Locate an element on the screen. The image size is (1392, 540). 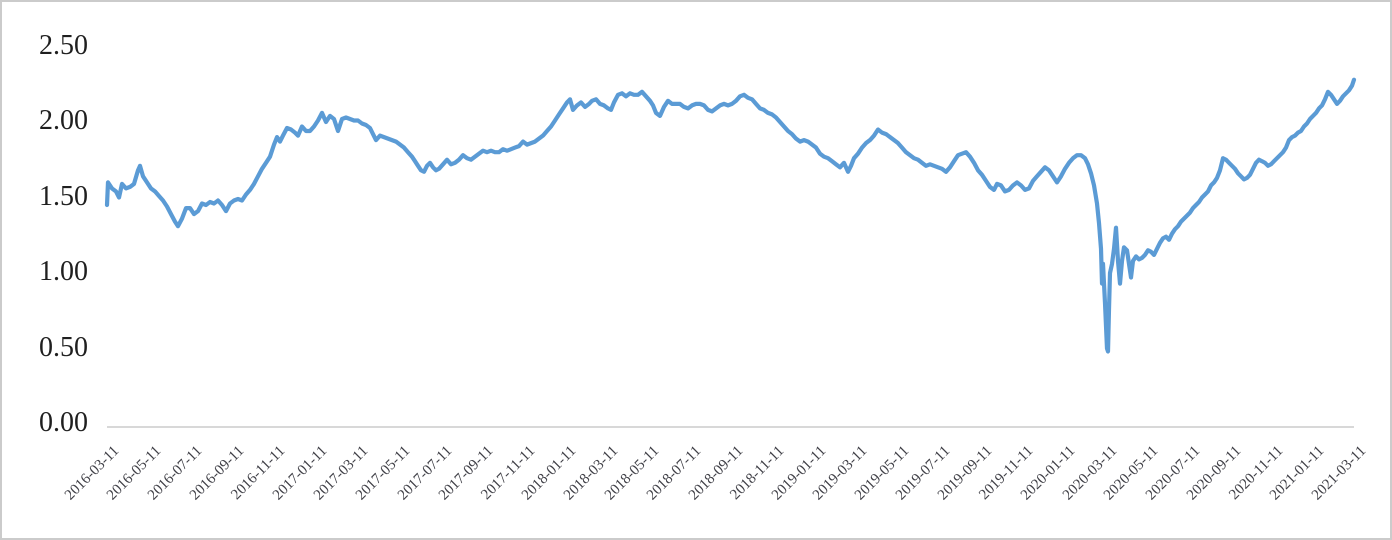
x-axis-line is located at coordinates (730, 427).